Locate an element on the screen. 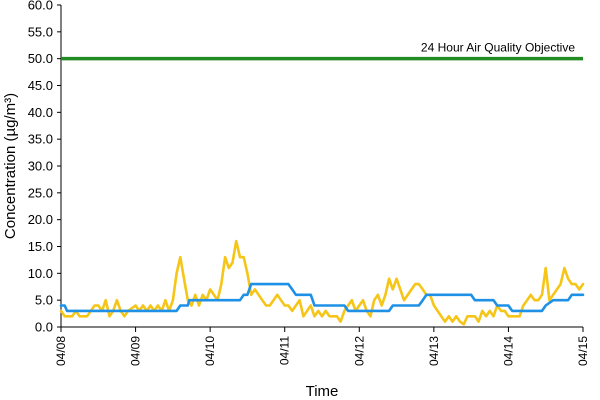 The width and height of the screenshot is (600, 400). x-tick-label: 04/15 is located at coordinates (583, 351).